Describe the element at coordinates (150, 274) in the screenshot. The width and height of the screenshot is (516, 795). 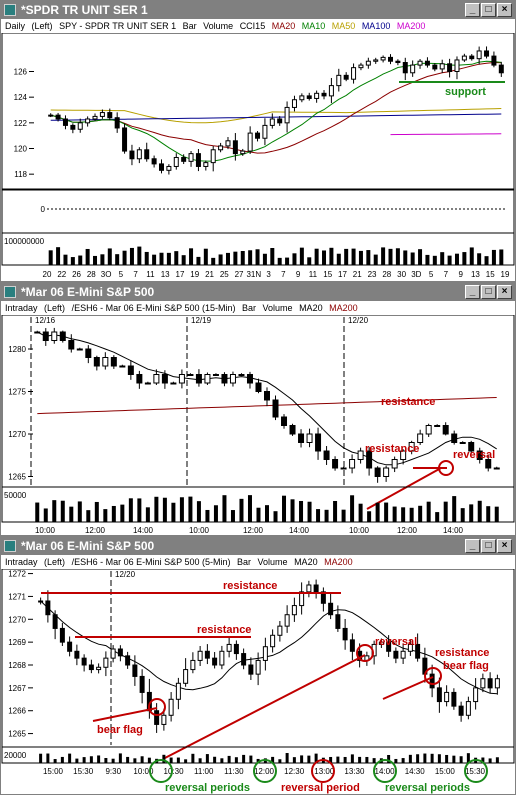
I see `x-tick-label: 11` at that location.